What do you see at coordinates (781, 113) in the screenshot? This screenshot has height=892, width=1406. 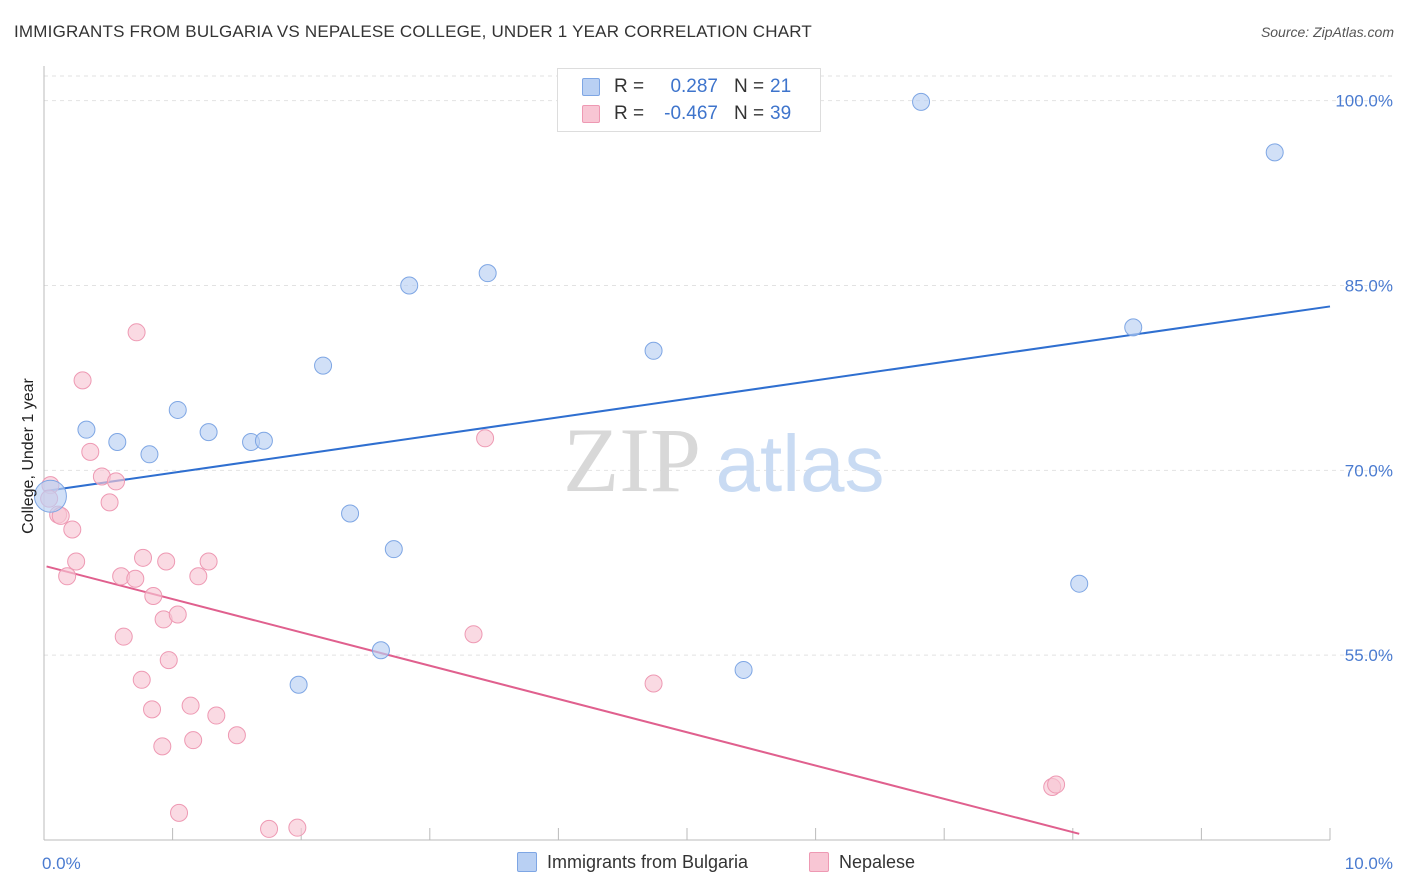 I see `legend-n-value: 39` at bounding box center [781, 113].